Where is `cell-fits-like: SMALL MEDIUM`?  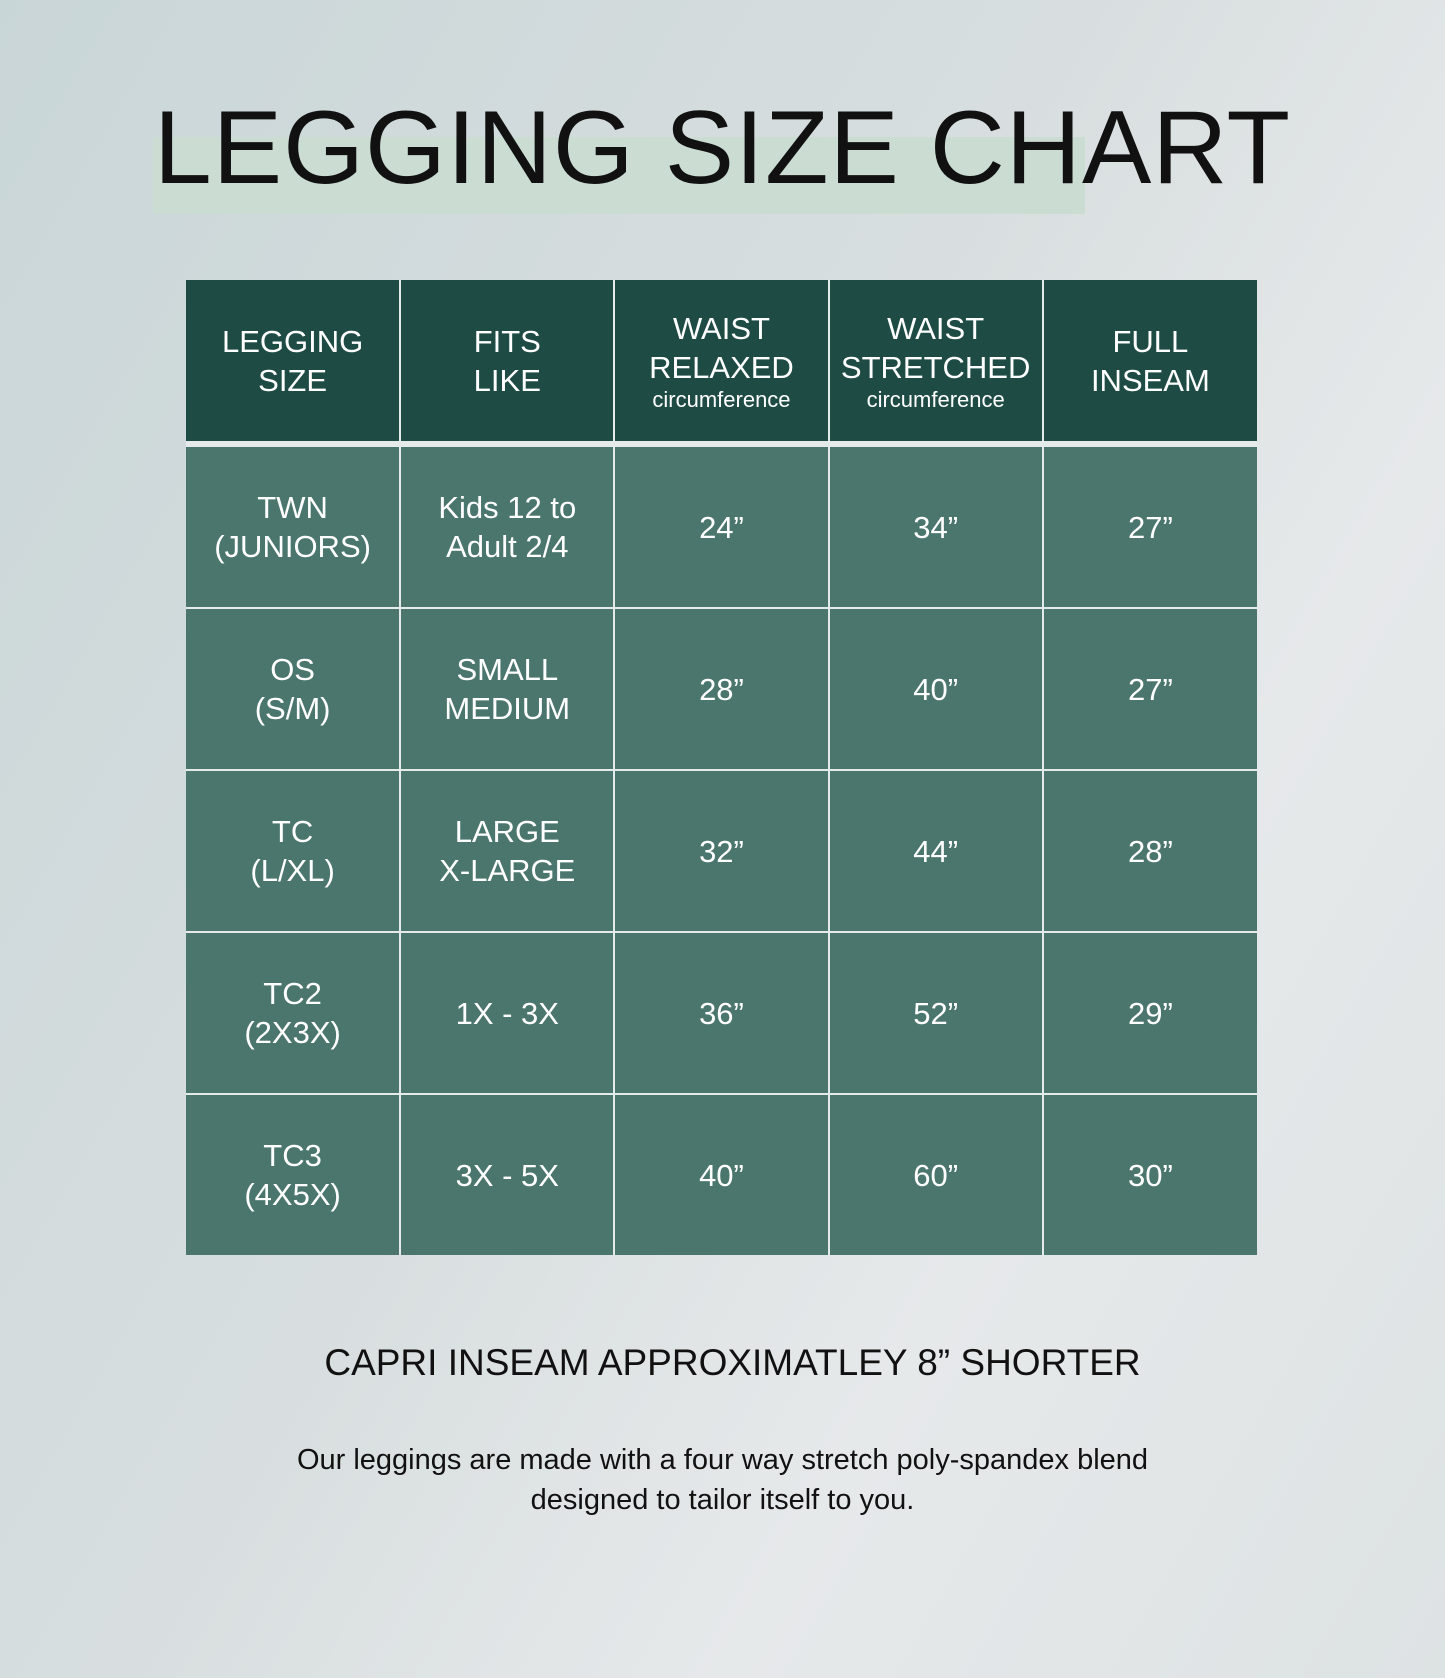
cell-fits-like: SMALL MEDIUM is located at coordinates (507, 689).